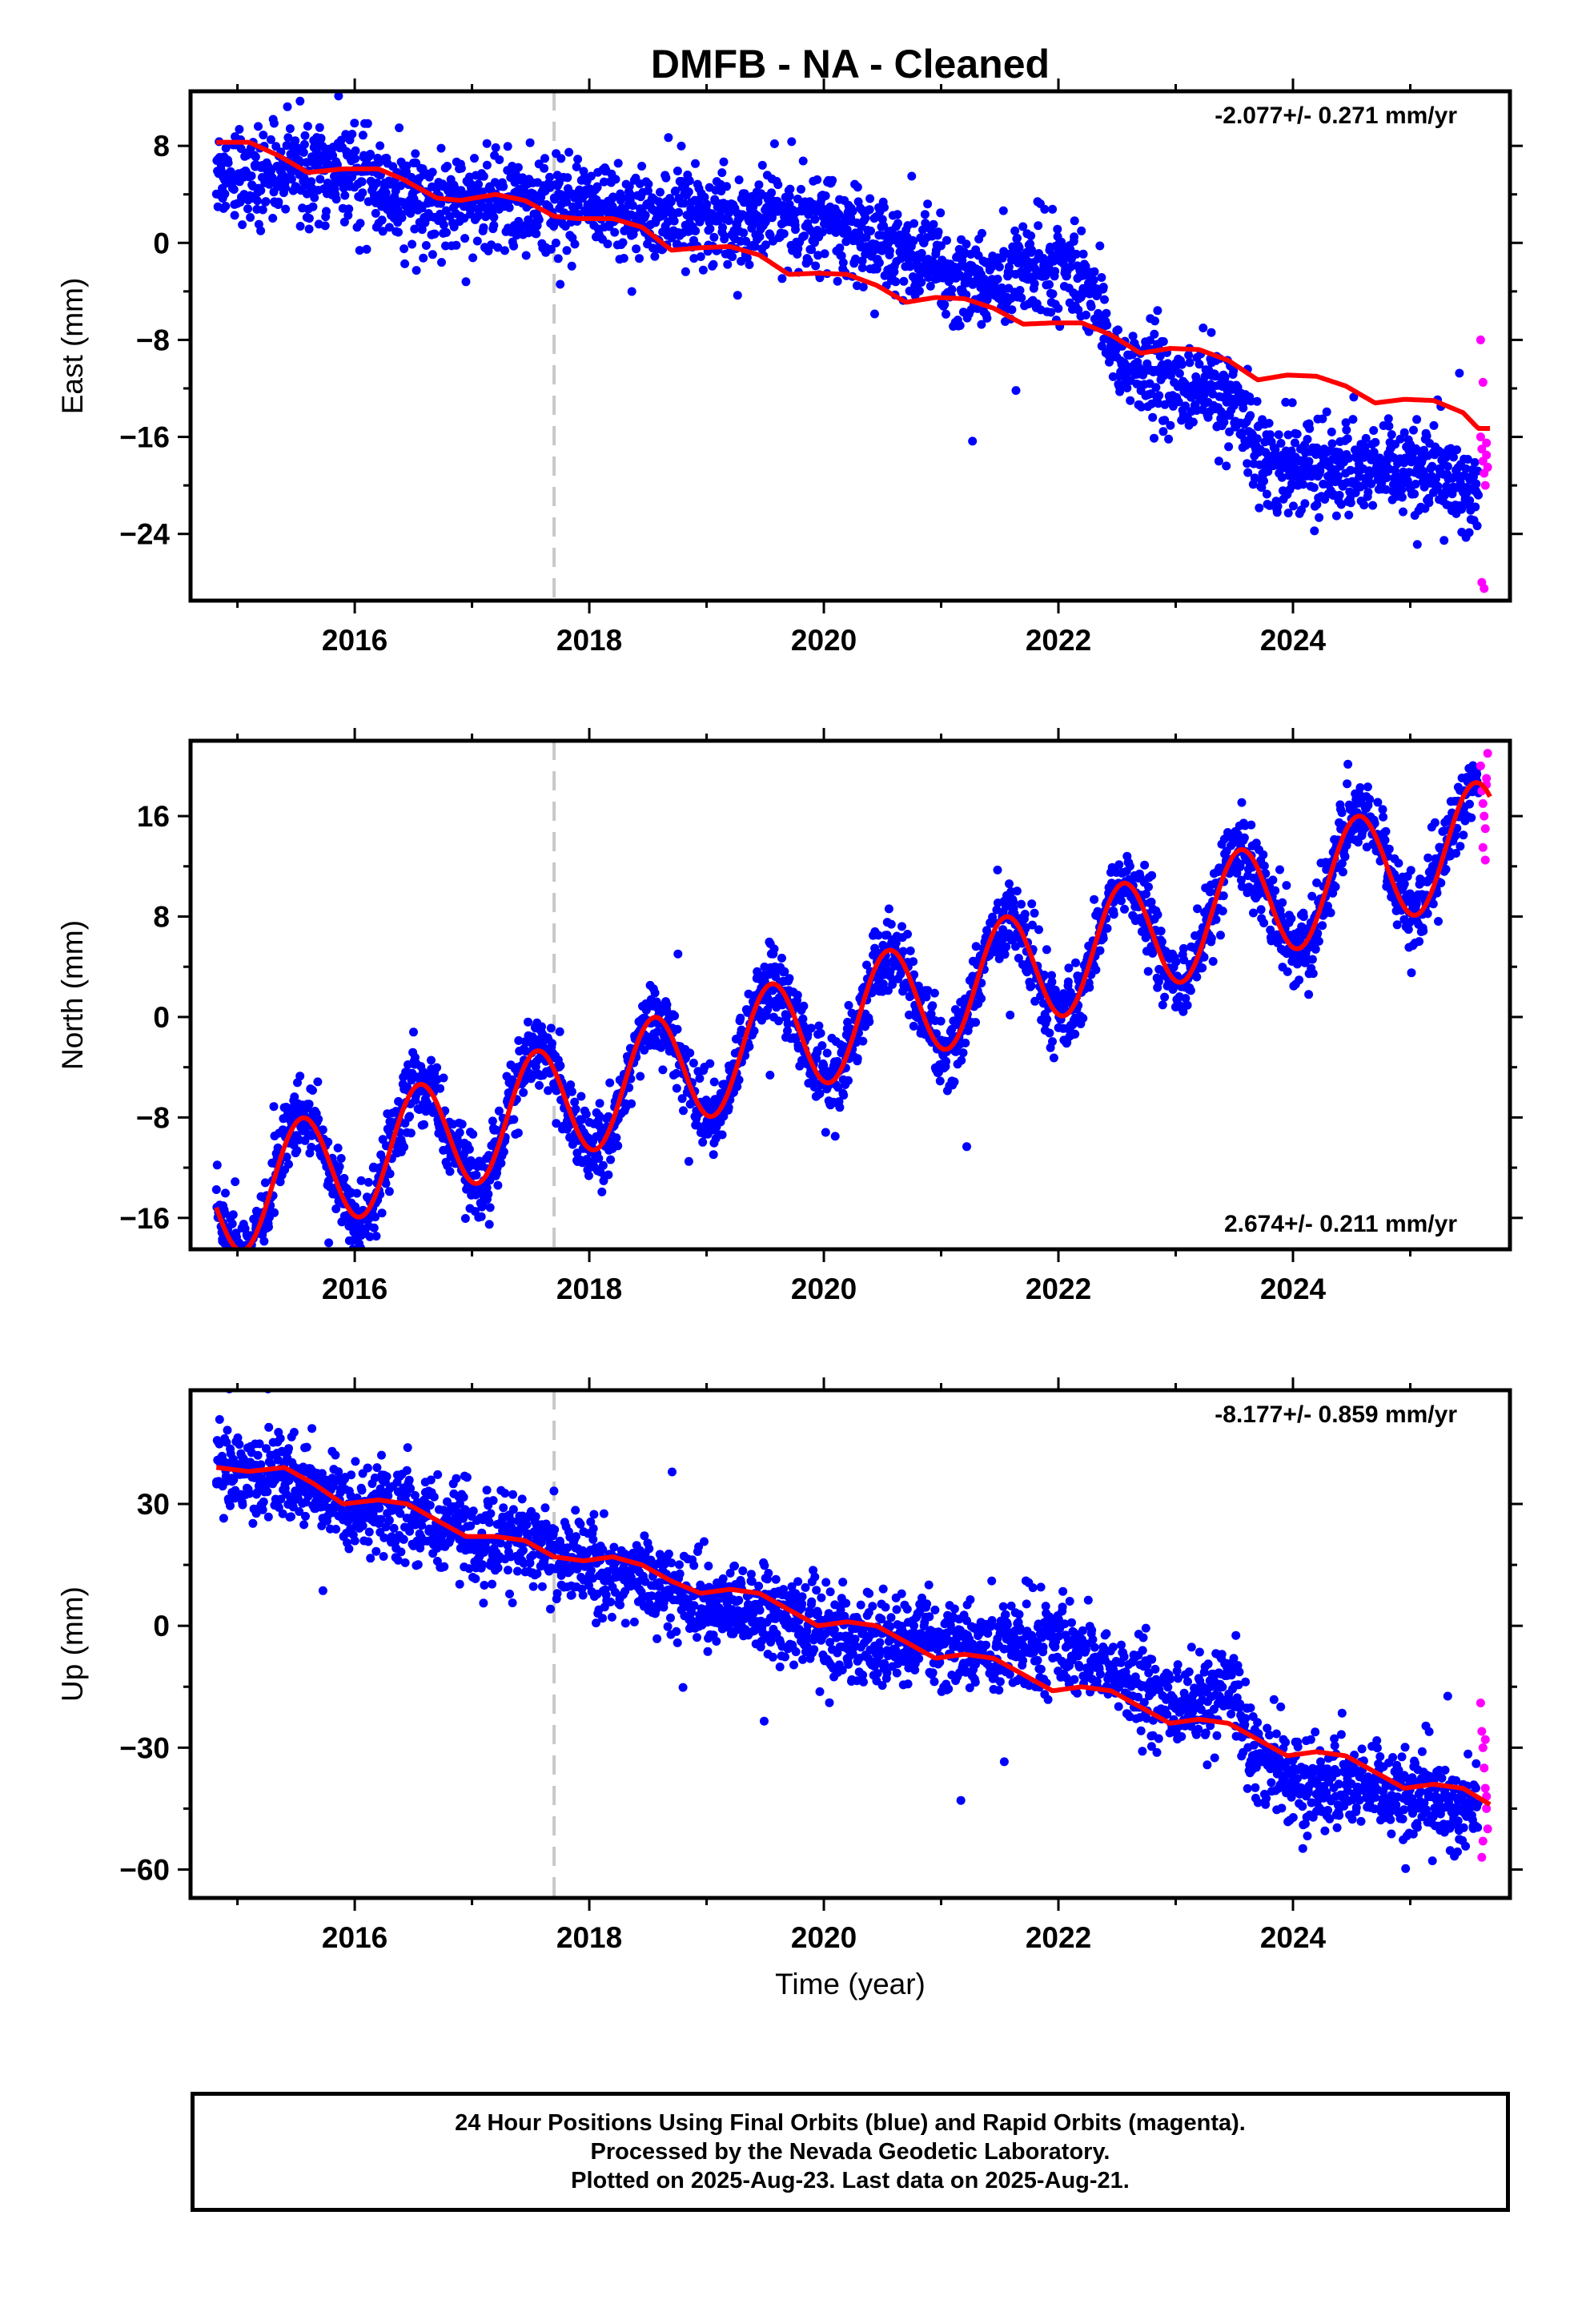 The height and width of the screenshot is (2324, 1582). I want to click on y-tick-label: 0, so click(161, 243).